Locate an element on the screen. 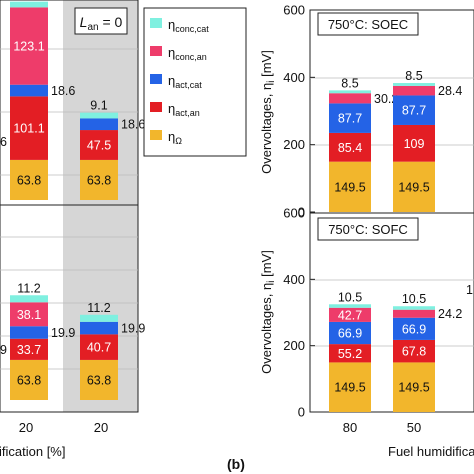 The height and width of the screenshot is (474, 474). clipped-value-label: 1 is located at coordinates (469, 290).